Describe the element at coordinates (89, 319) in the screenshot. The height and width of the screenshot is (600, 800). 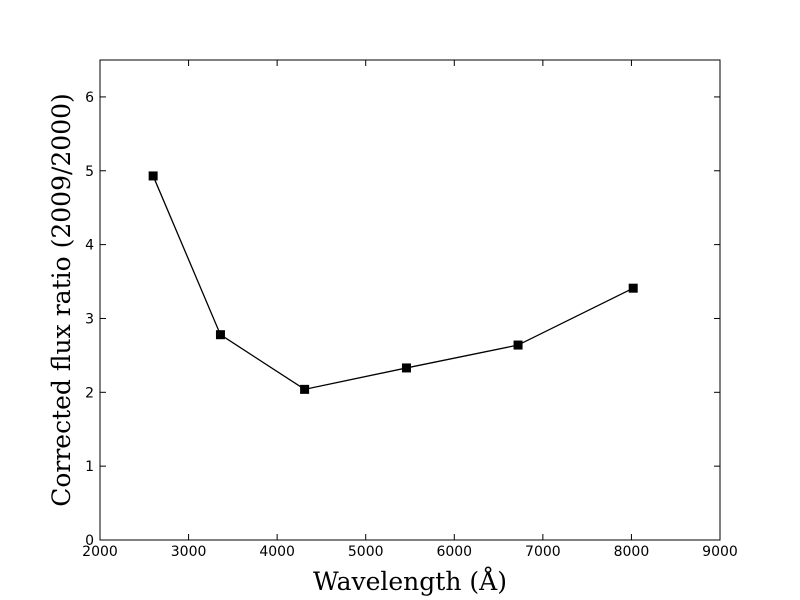
I see `y-tick-label: 3` at that location.